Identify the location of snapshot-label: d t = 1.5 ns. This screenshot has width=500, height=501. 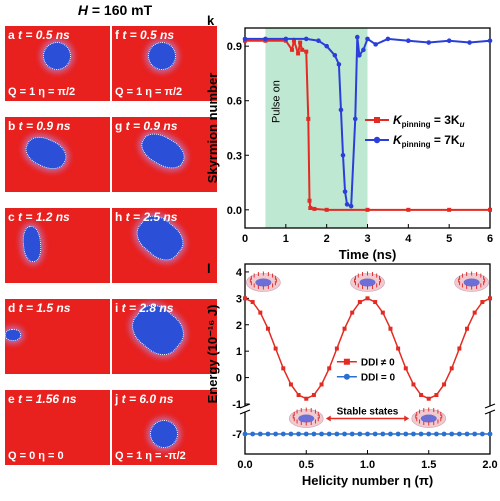
(39, 308).